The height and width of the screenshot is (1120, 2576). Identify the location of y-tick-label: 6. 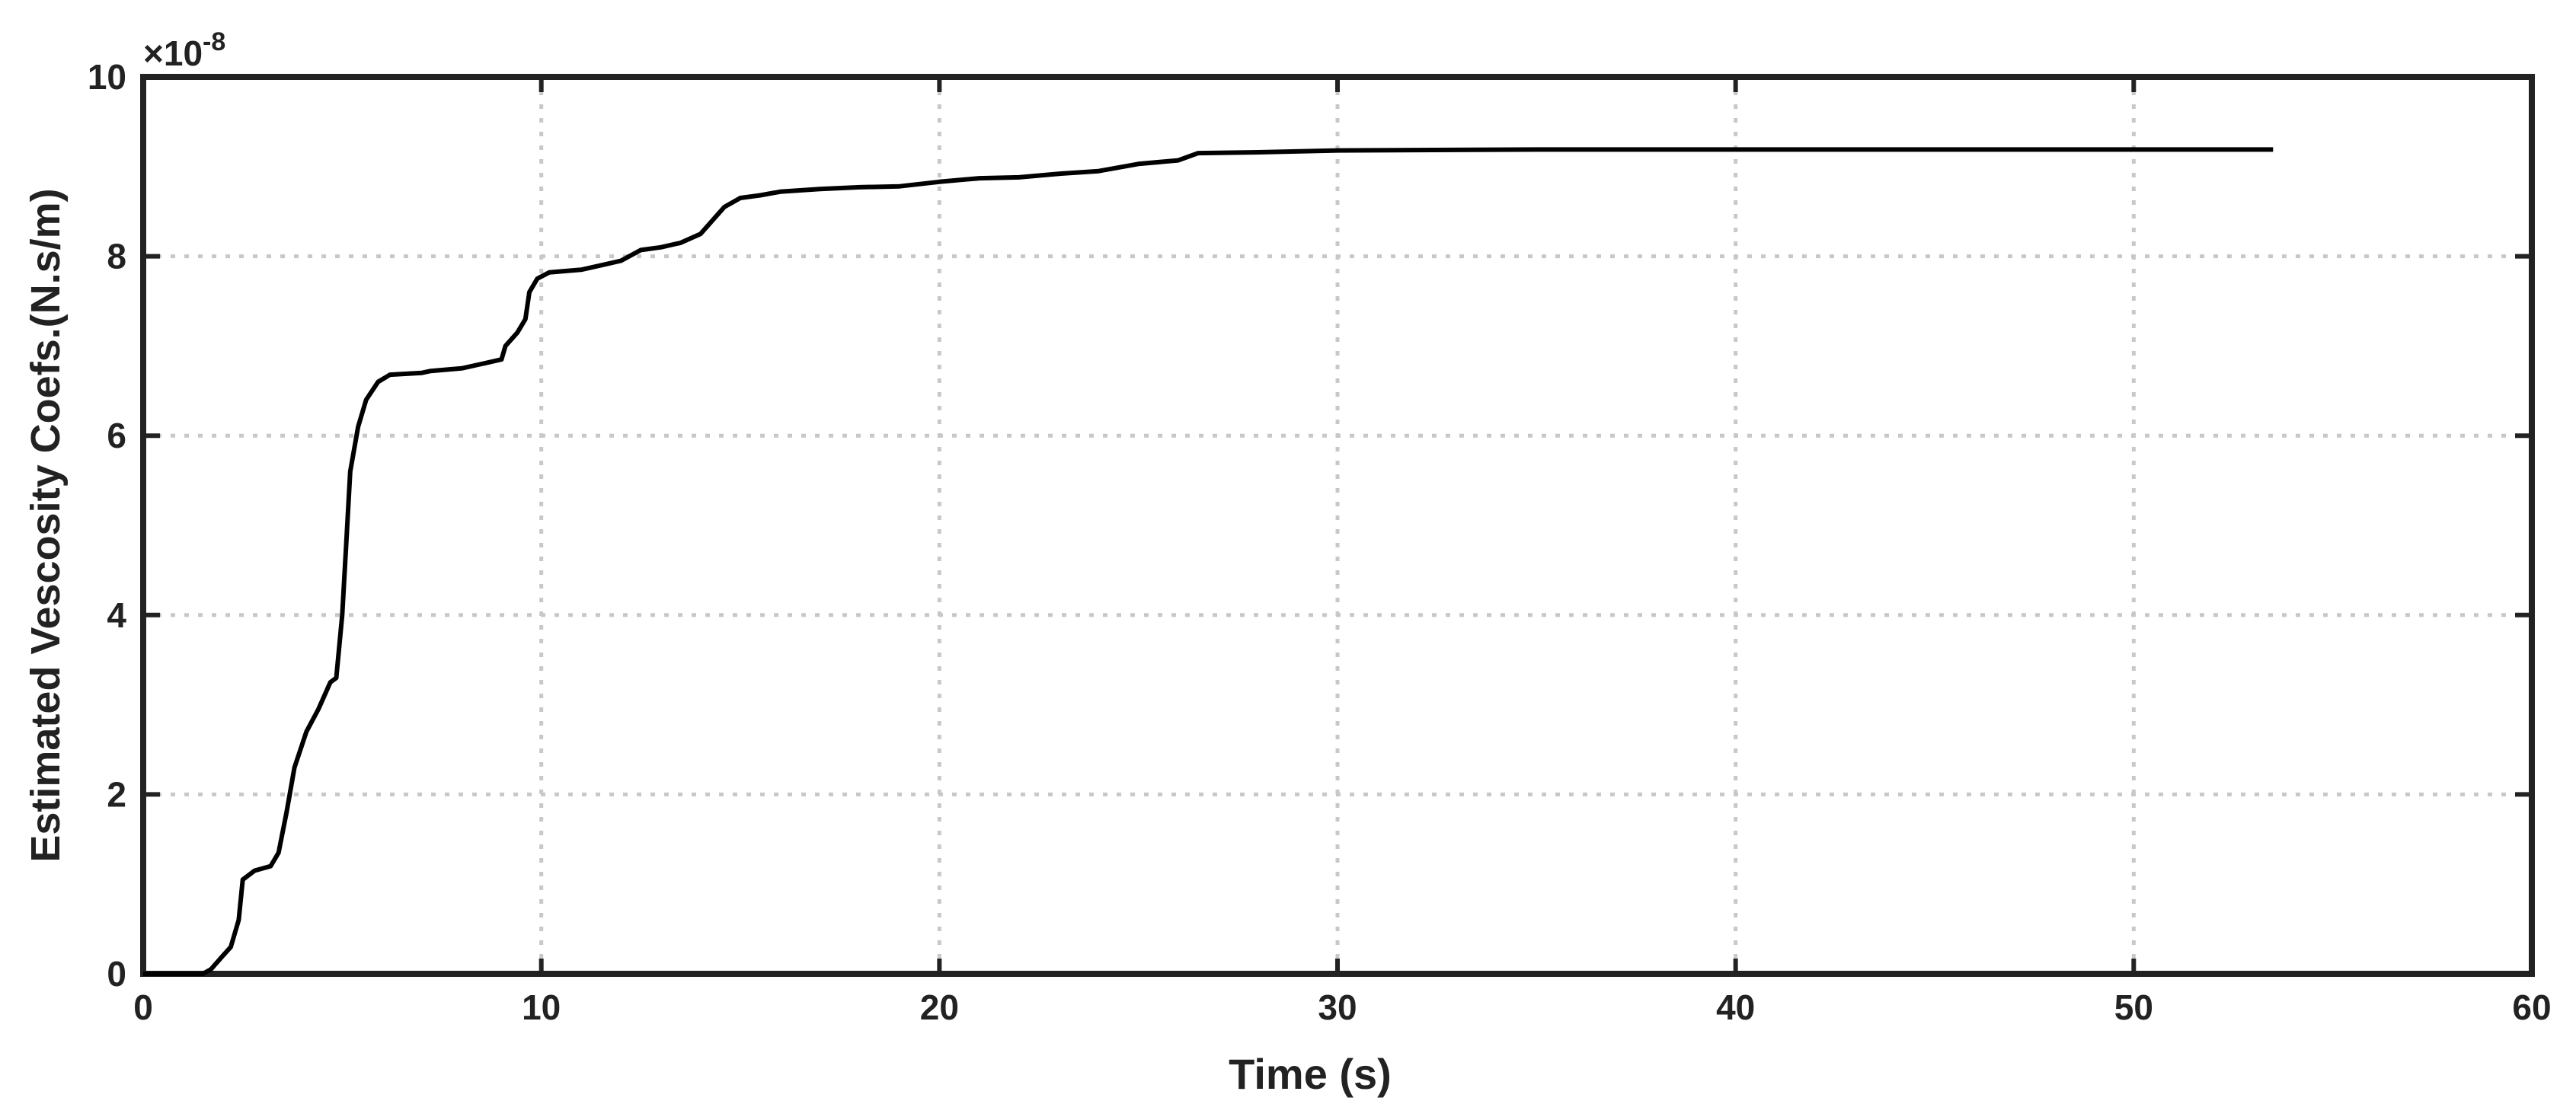
(117, 435).